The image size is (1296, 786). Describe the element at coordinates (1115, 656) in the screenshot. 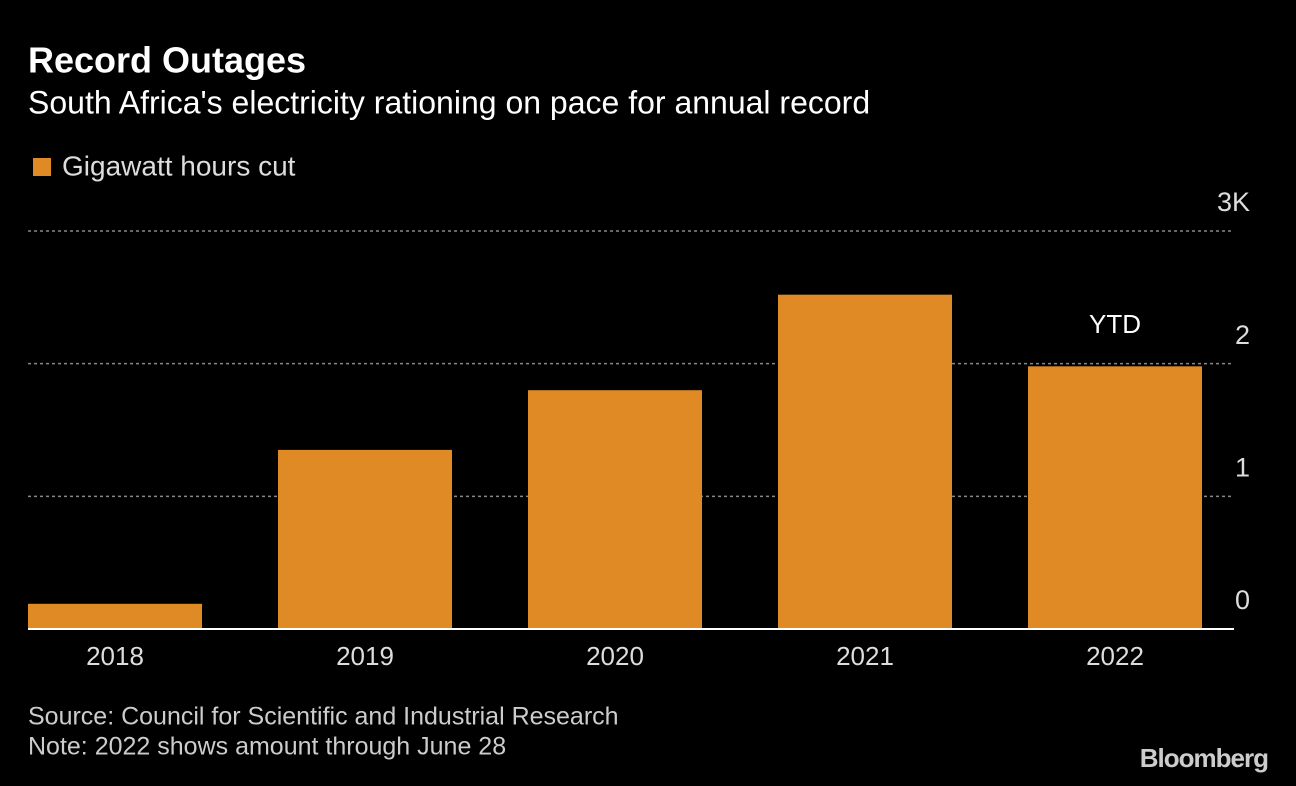

I see `x-tick-label: 2022` at that location.